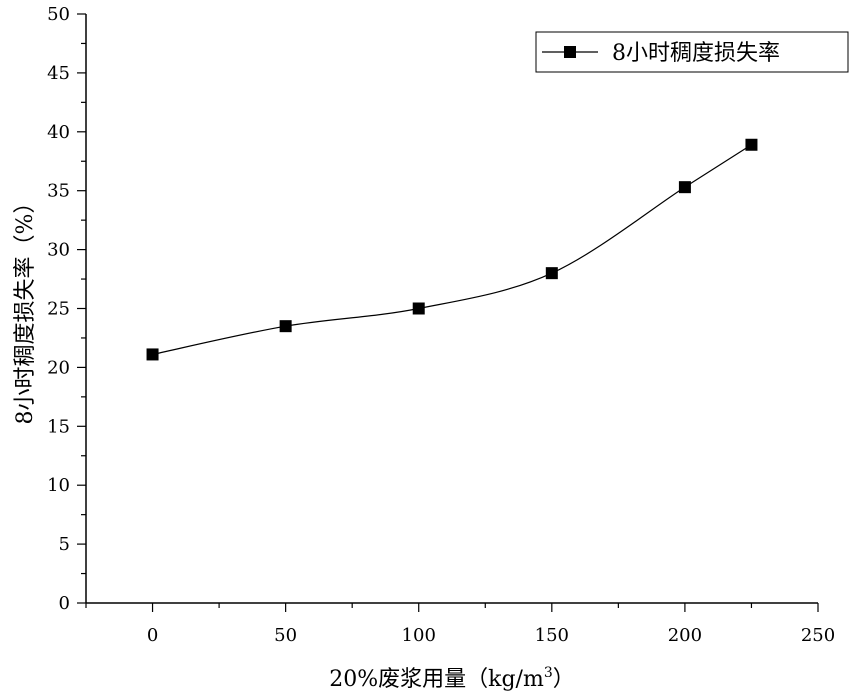 The height and width of the screenshot is (700, 859). I want to click on y-tick-label: 30, so click(58, 250).